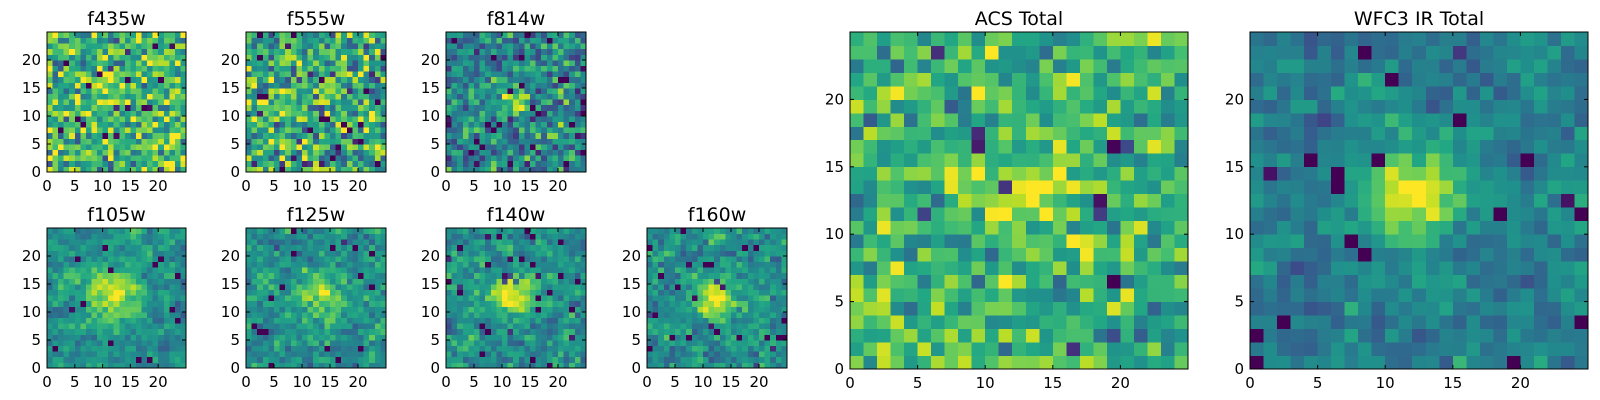 This screenshot has width=1600, height=400. What do you see at coordinates (230, 256) in the screenshot?
I see `y-tick-label: 20` at bounding box center [230, 256].